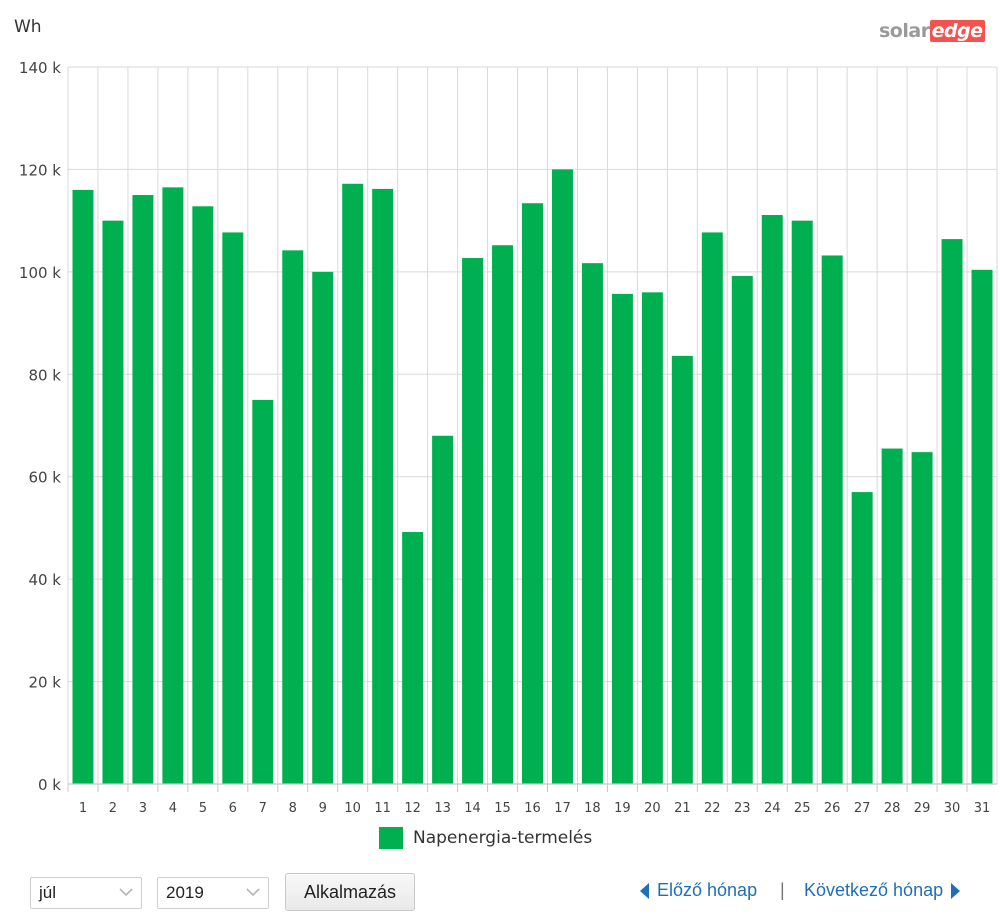 This screenshot has width=1000, height=917. What do you see at coordinates (40, 68) in the screenshot?
I see `y-tick-label: 140 k` at bounding box center [40, 68].